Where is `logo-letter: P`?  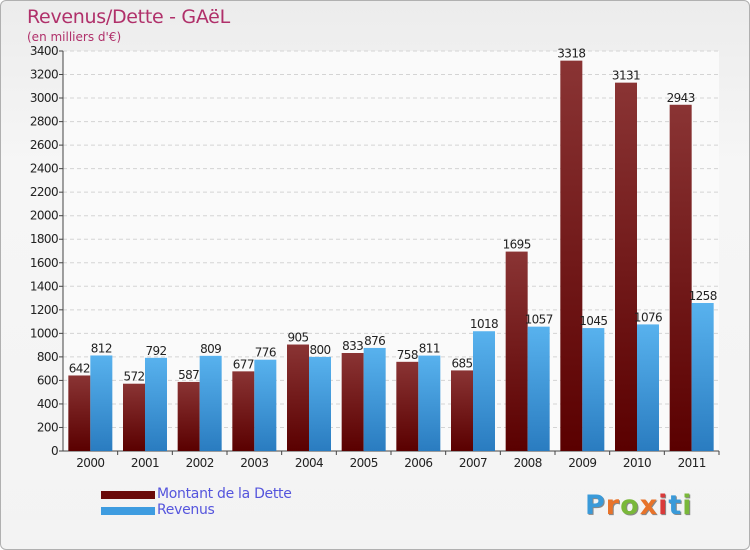
logo-letter: P is located at coordinates (595, 505).